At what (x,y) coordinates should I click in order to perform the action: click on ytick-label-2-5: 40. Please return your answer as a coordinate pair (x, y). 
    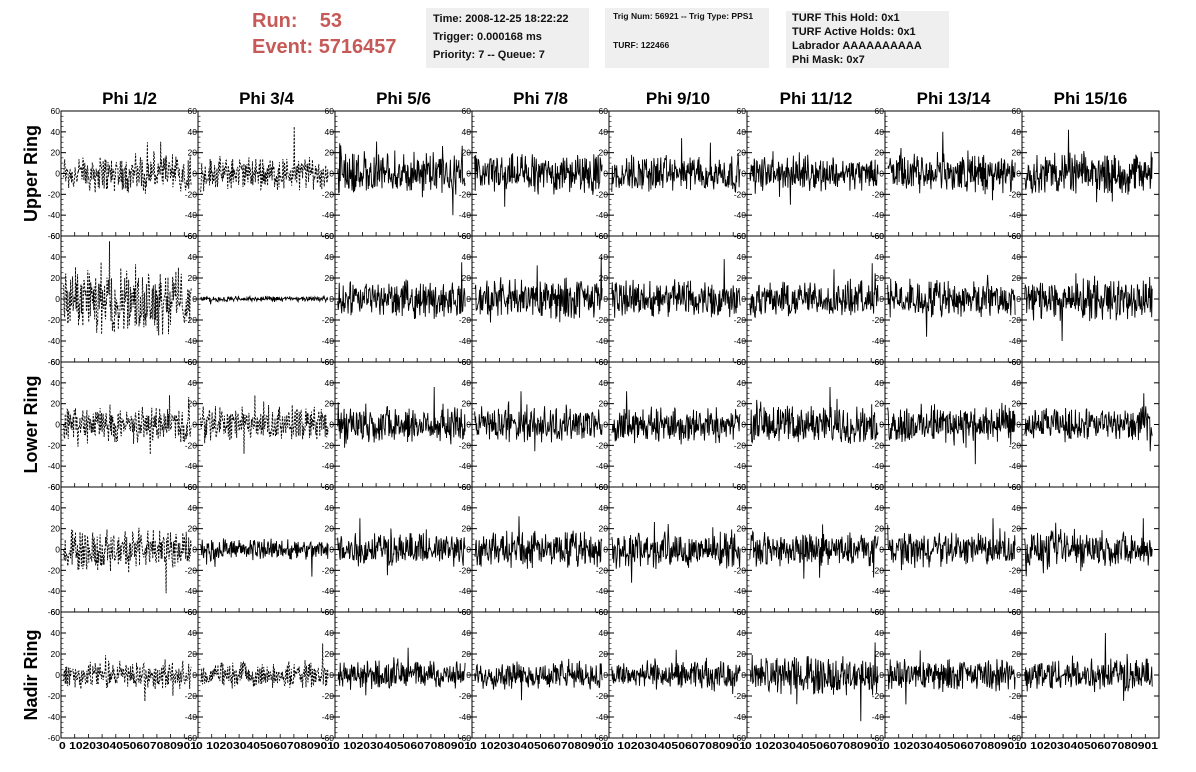
    Looking at the image, I should click on (742, 383).